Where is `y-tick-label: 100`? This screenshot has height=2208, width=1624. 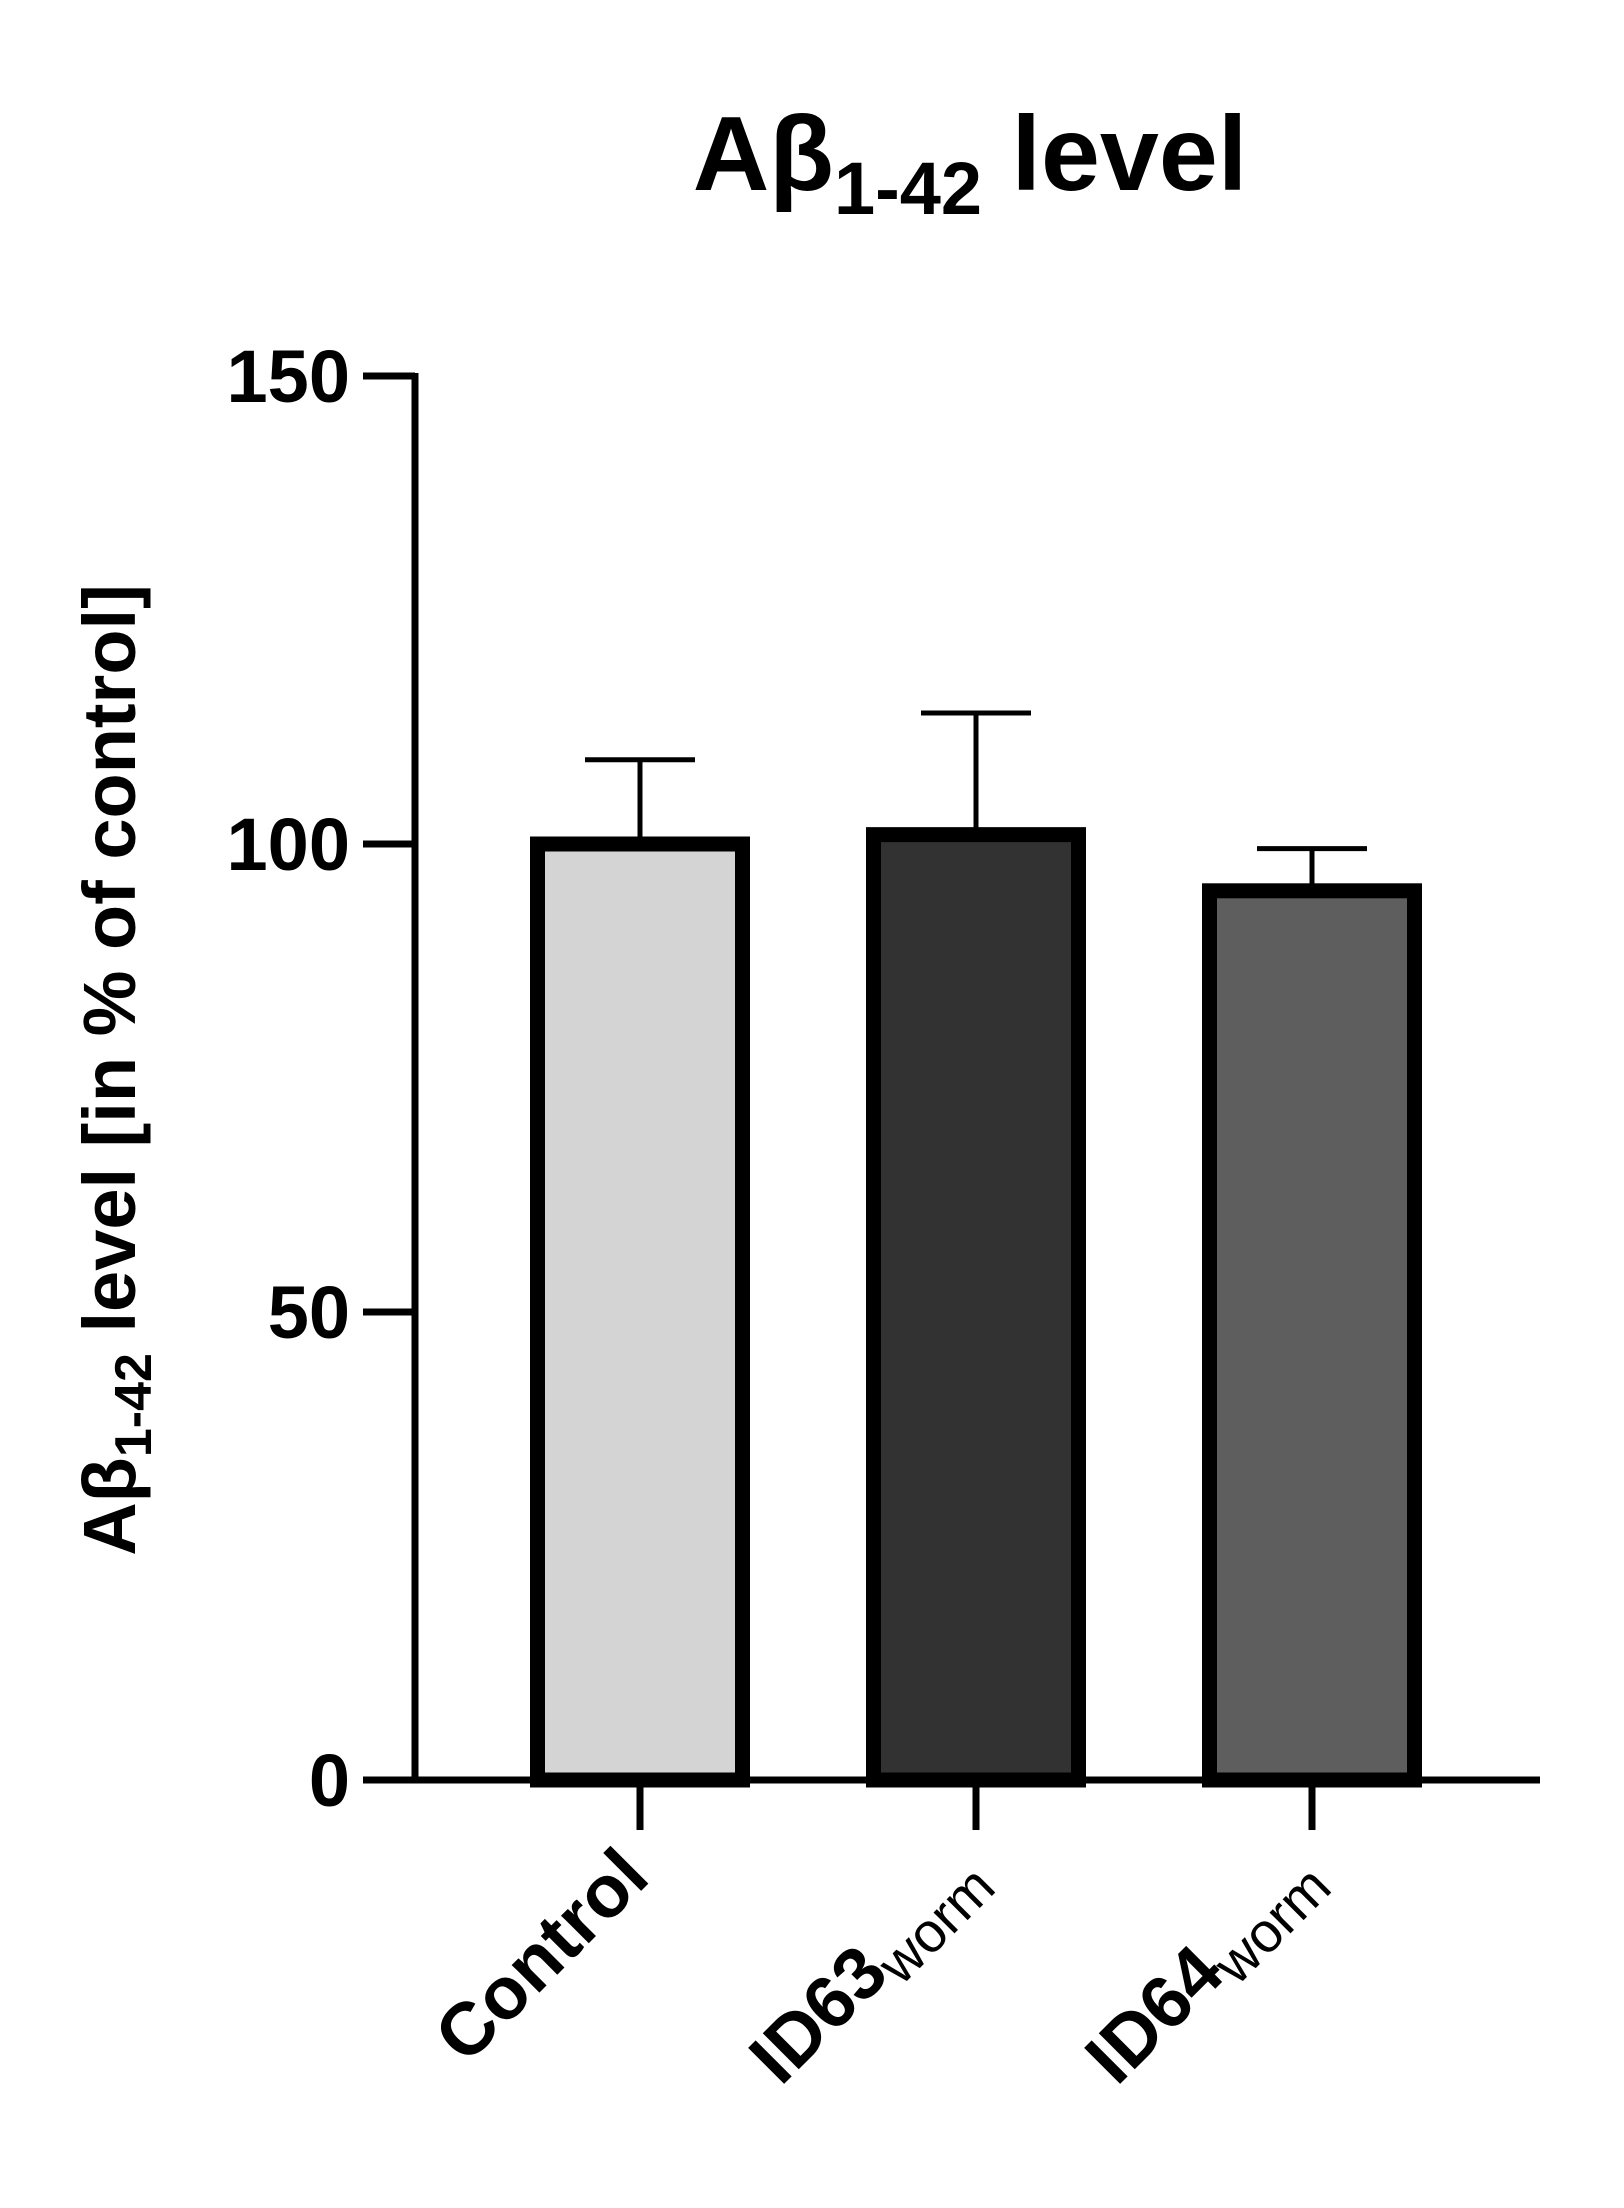
y-tick-label: 100 is located at coordinates (288, 844).